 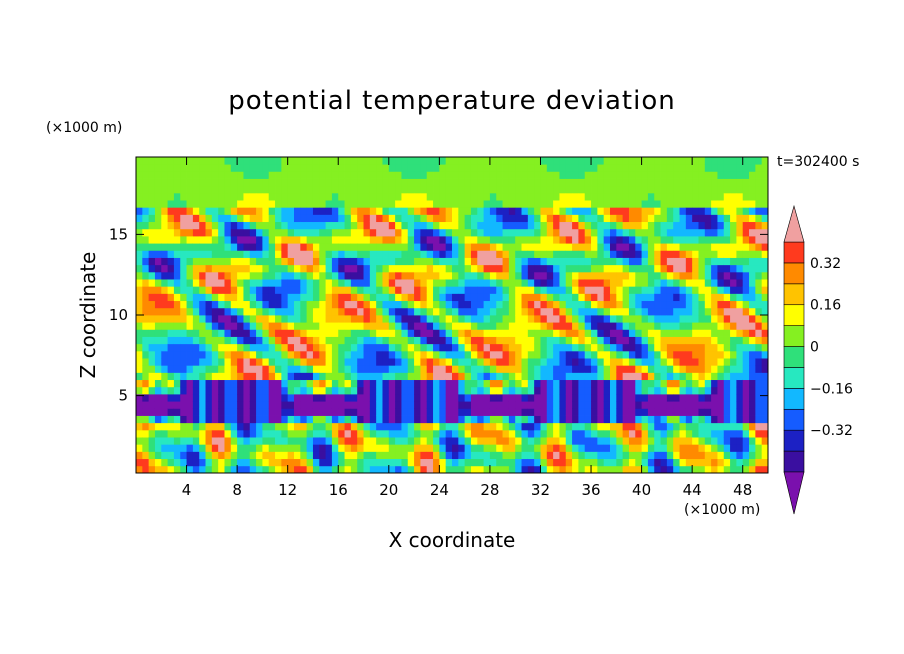 I want to click on time-label: t=302400 s, so click(x=818, y=162).